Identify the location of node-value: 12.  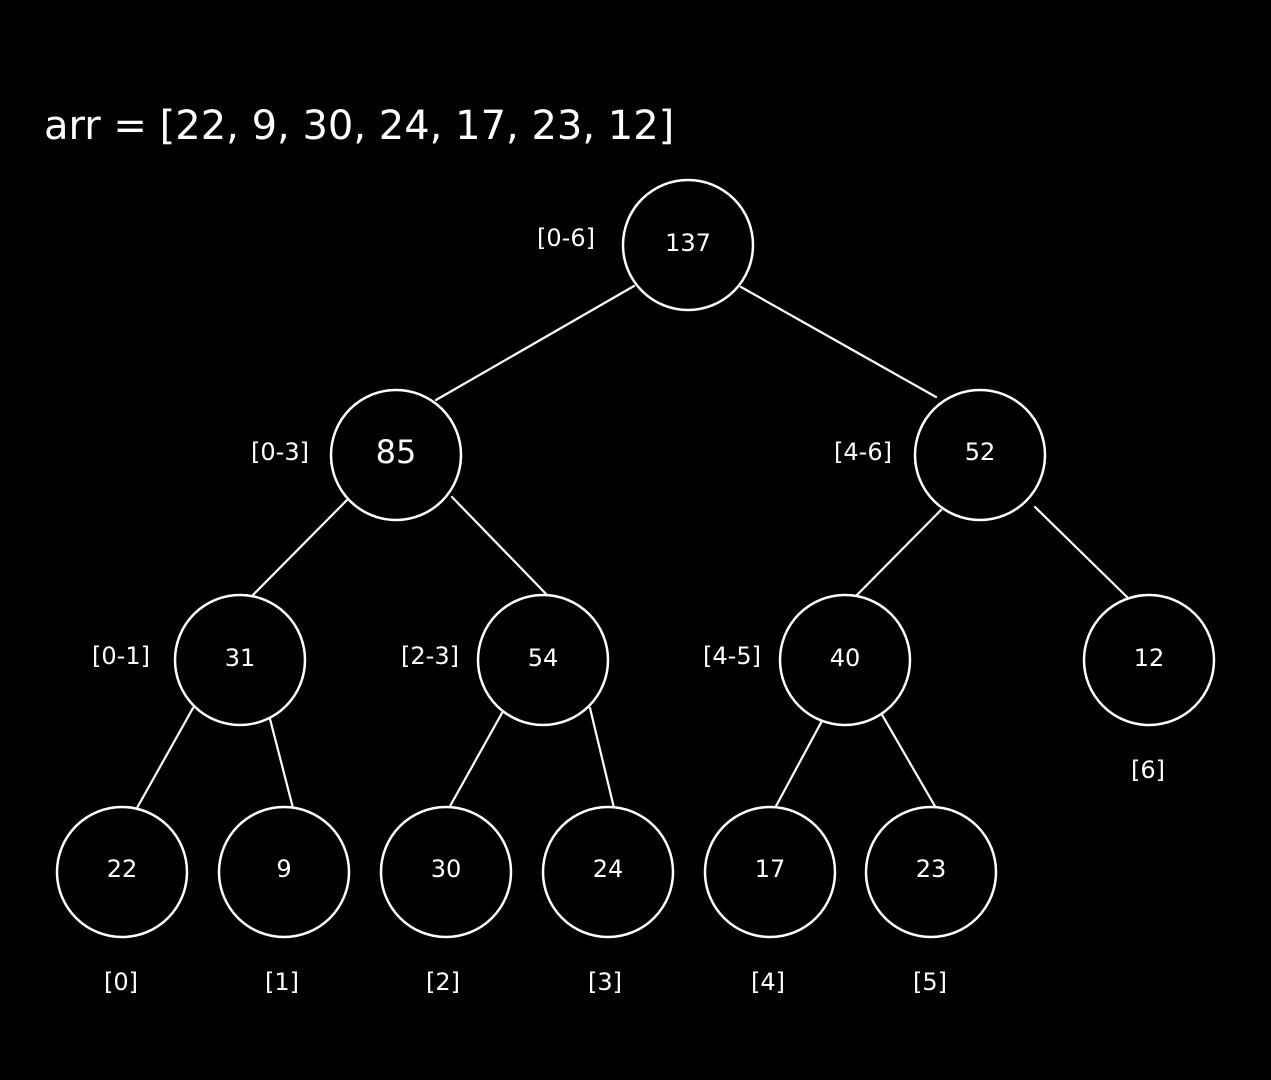
(1149, 658).